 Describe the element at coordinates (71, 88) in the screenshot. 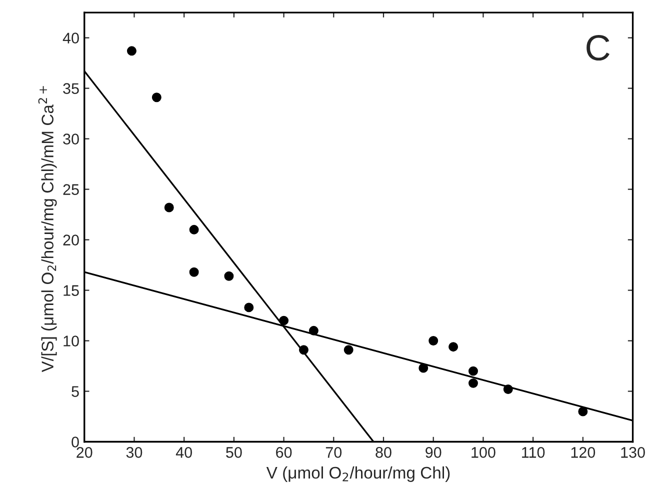

I see `y-tick-label: 35` at that location.